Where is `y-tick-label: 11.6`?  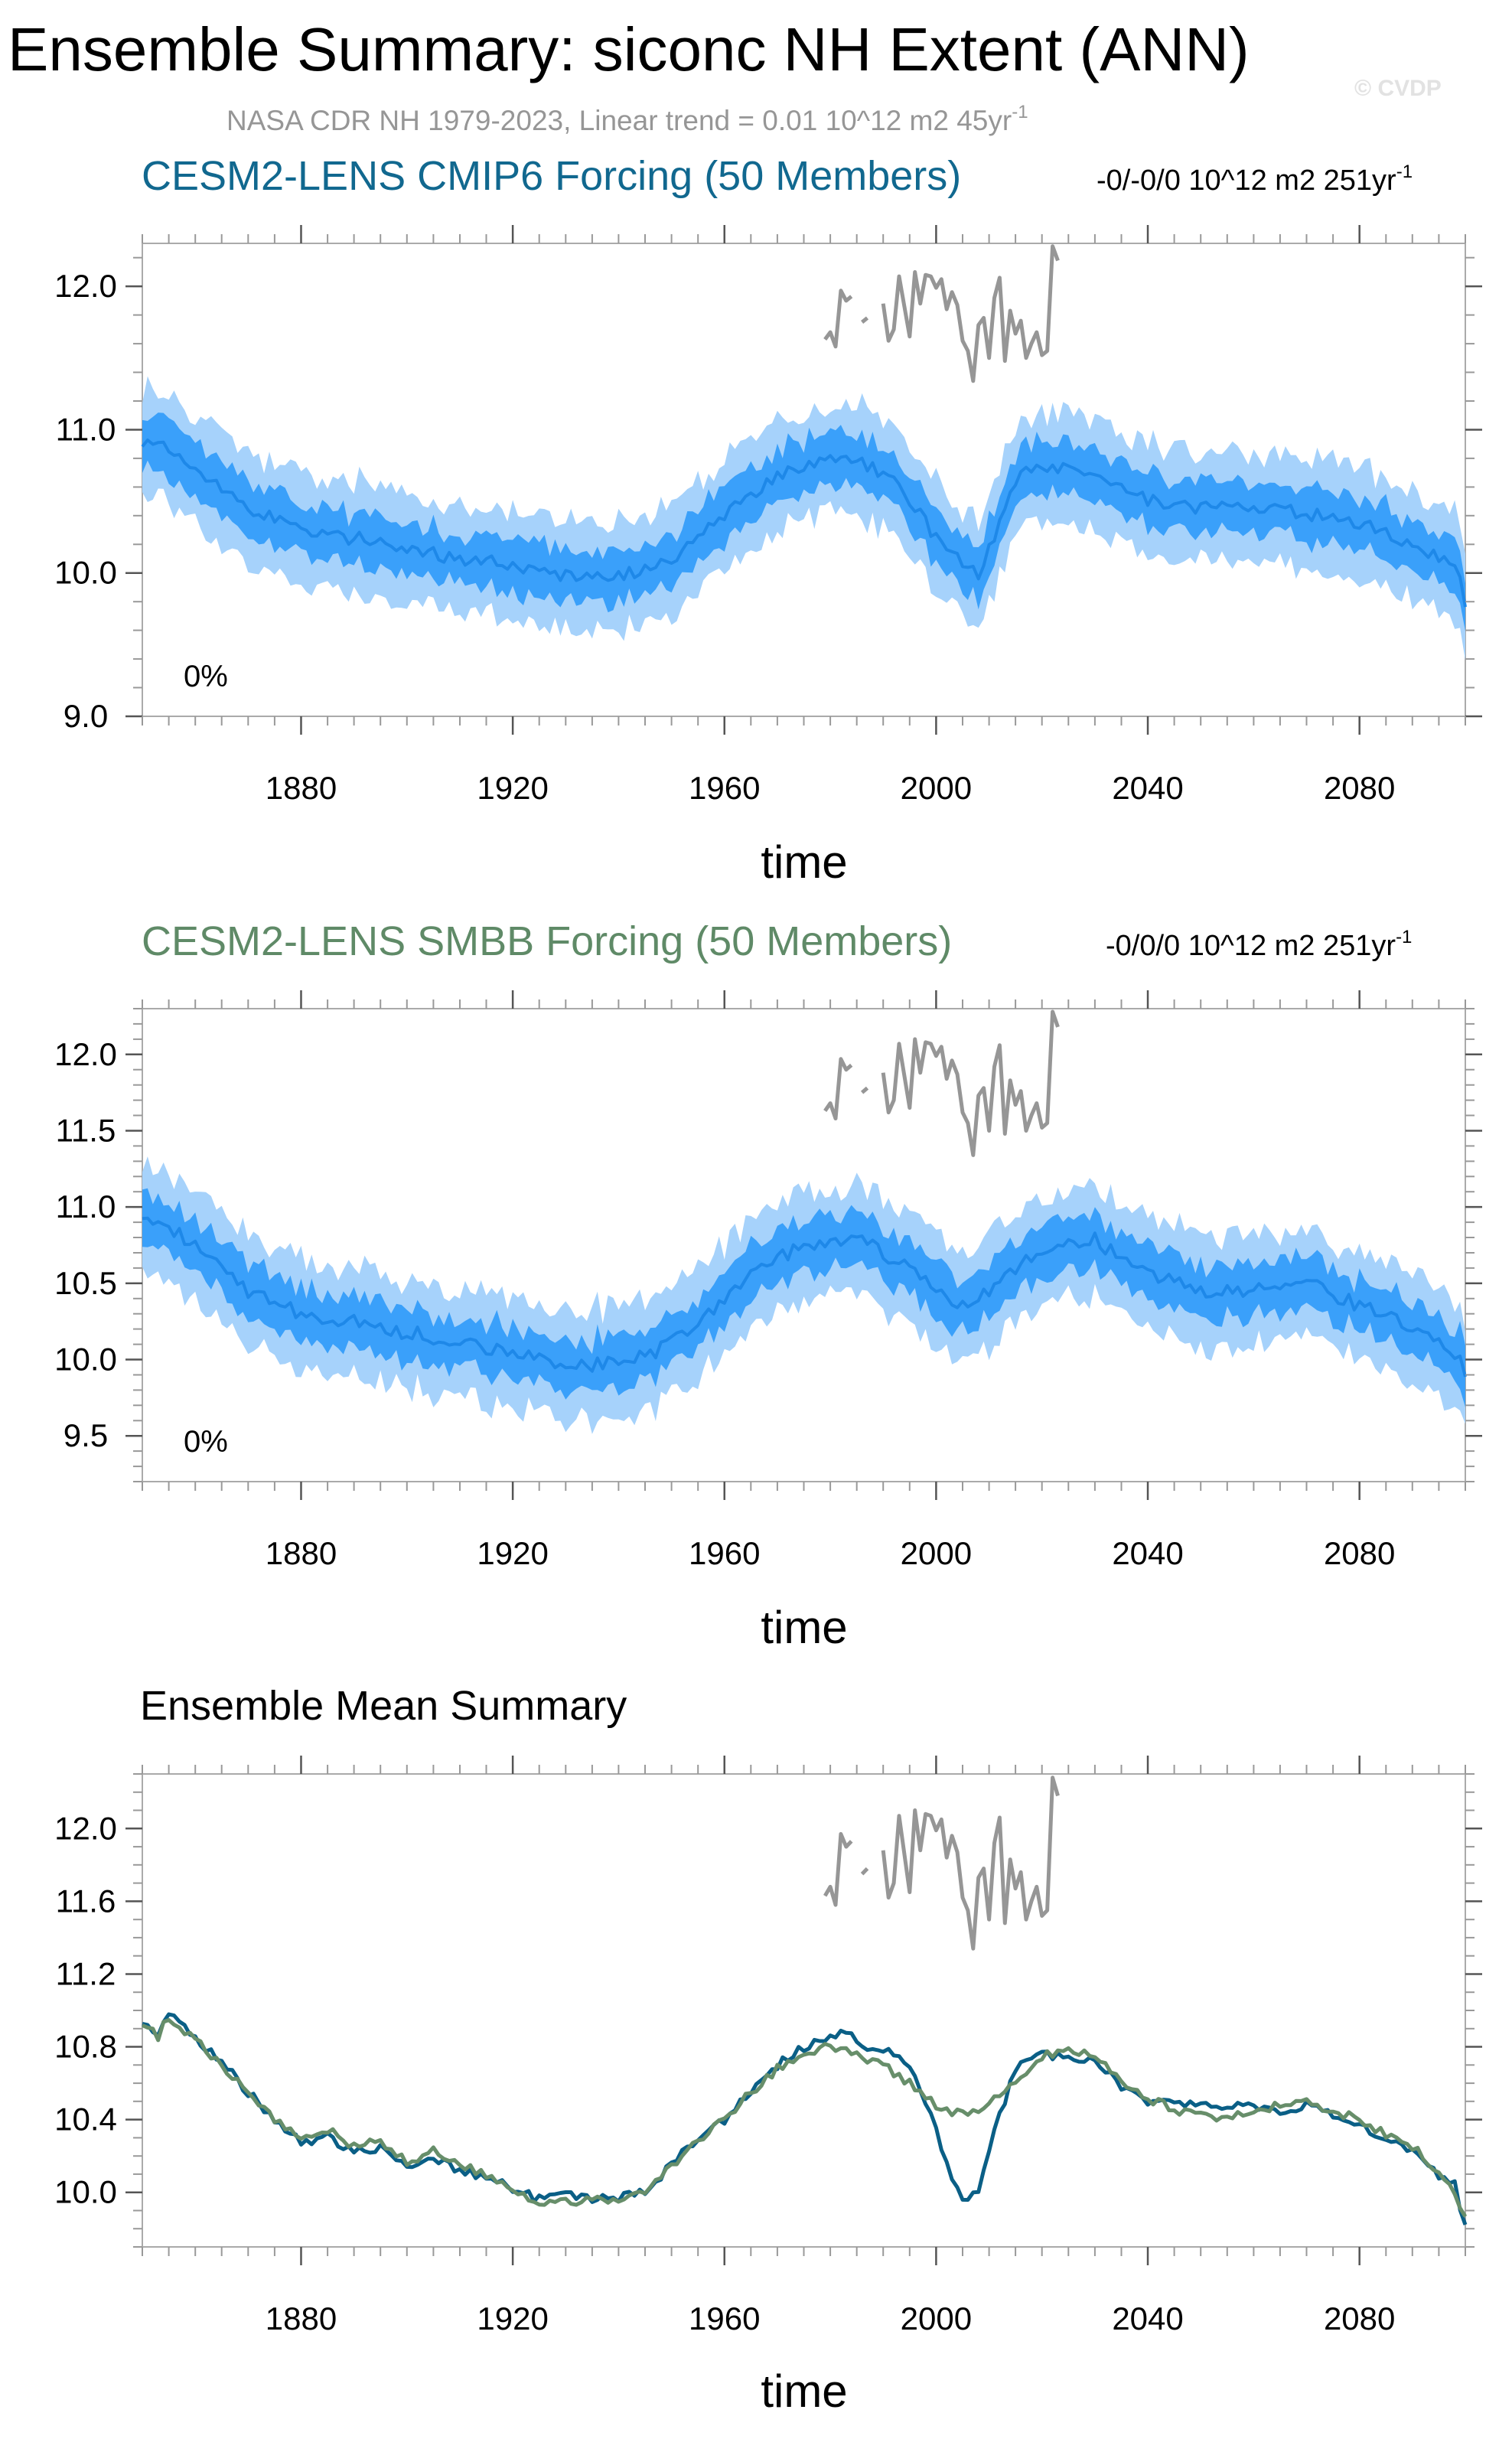
y-tick-label: 11.6 is located at coordinates (86, 1901).